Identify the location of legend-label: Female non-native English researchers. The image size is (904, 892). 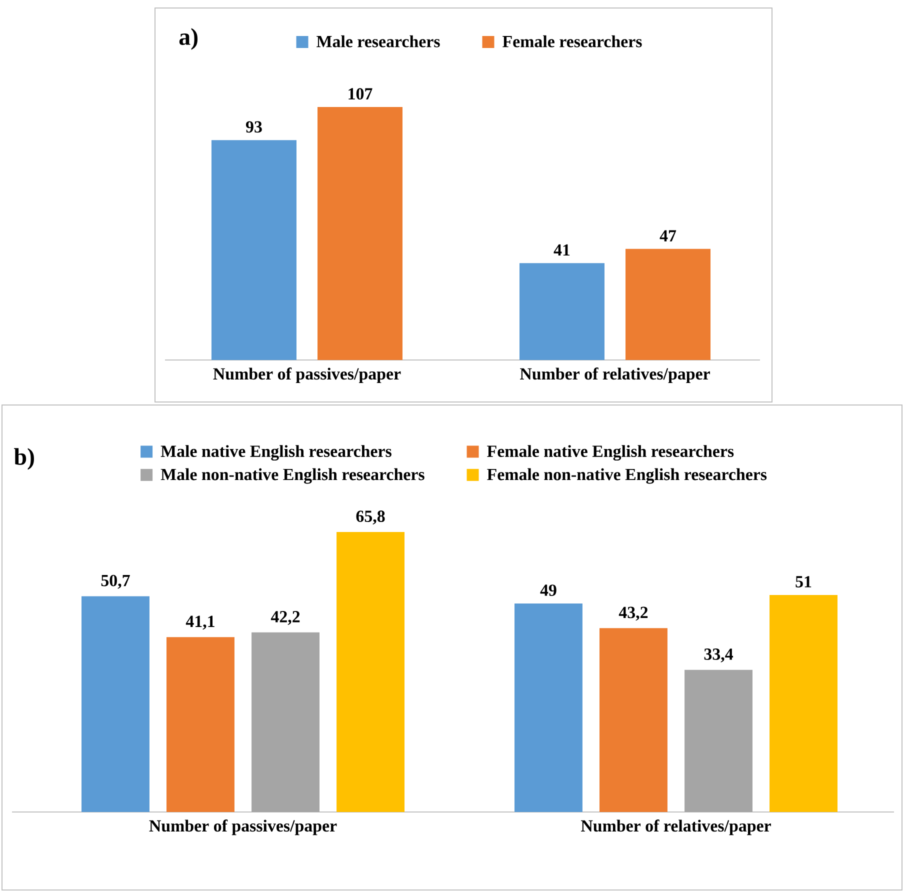
(627, 476).